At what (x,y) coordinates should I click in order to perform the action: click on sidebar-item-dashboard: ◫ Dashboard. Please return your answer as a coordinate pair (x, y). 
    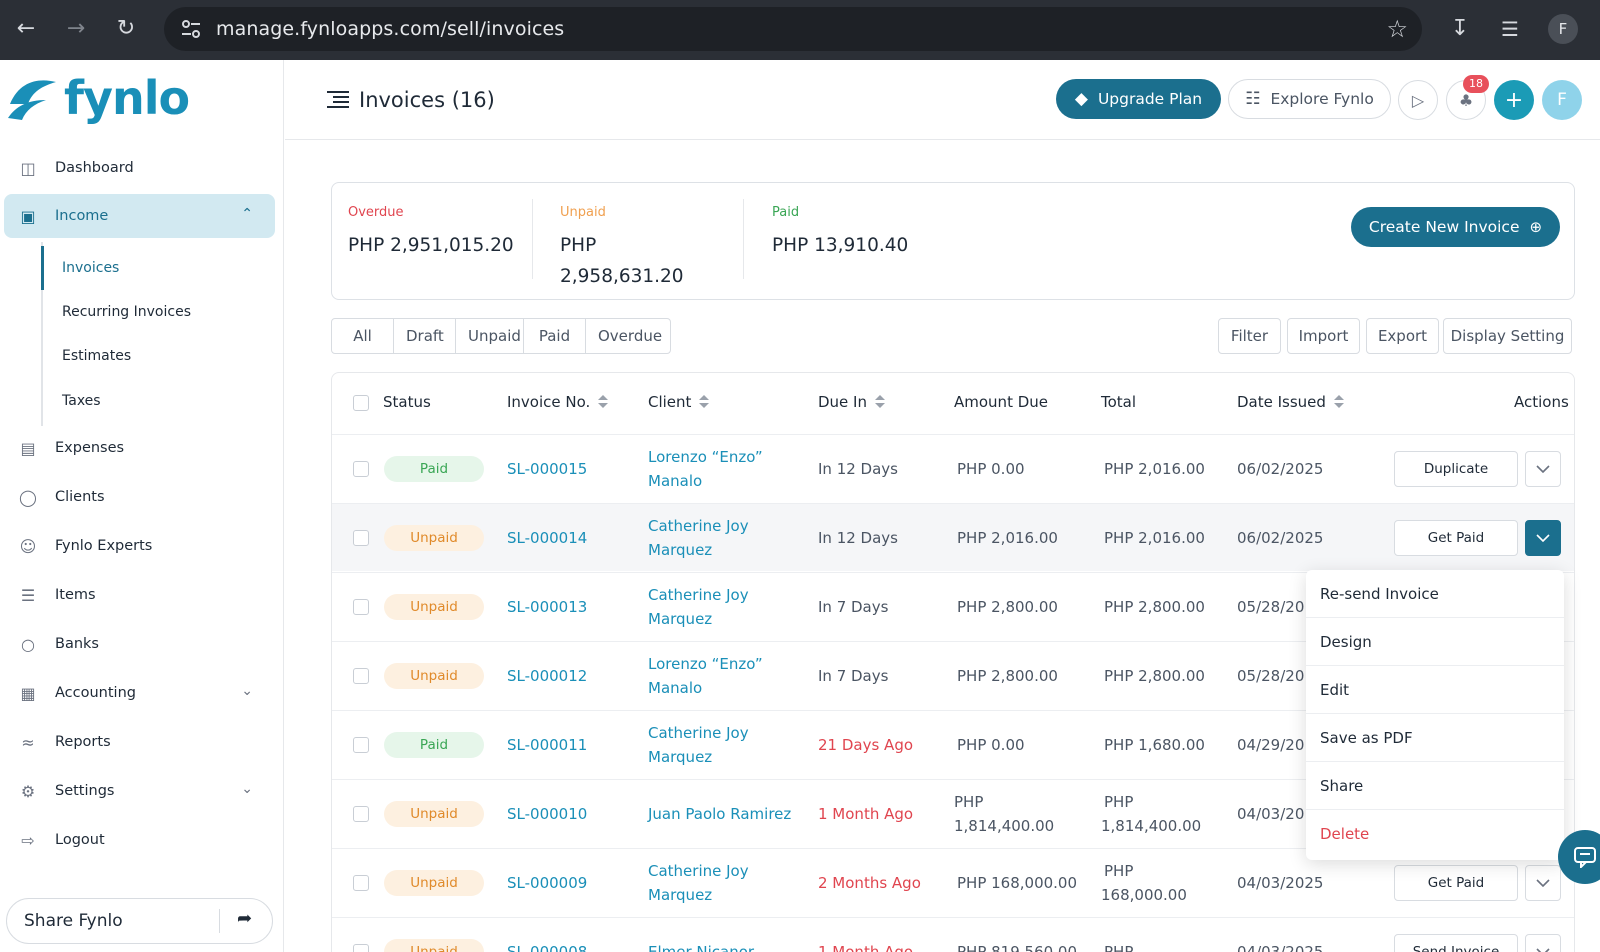
    Looking at the image, I should click on (139, 168).